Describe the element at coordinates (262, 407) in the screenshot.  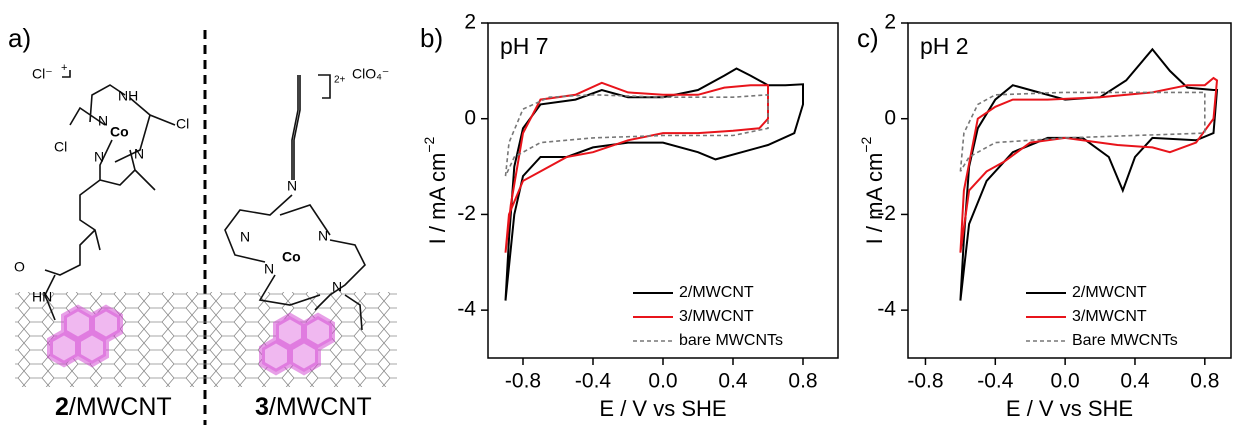
I see `caption-number: 3` at that location.